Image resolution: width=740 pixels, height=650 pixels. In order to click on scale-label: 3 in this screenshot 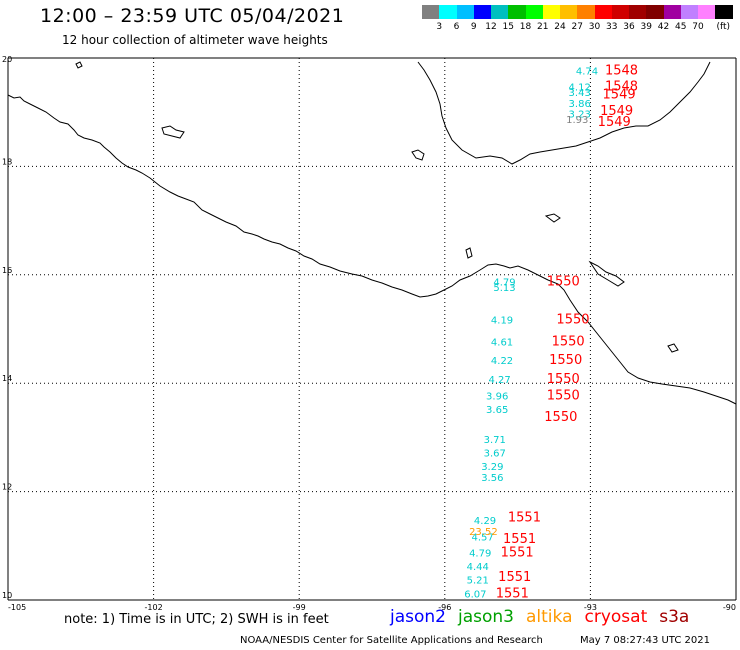, I will do `click(439, 27)`.